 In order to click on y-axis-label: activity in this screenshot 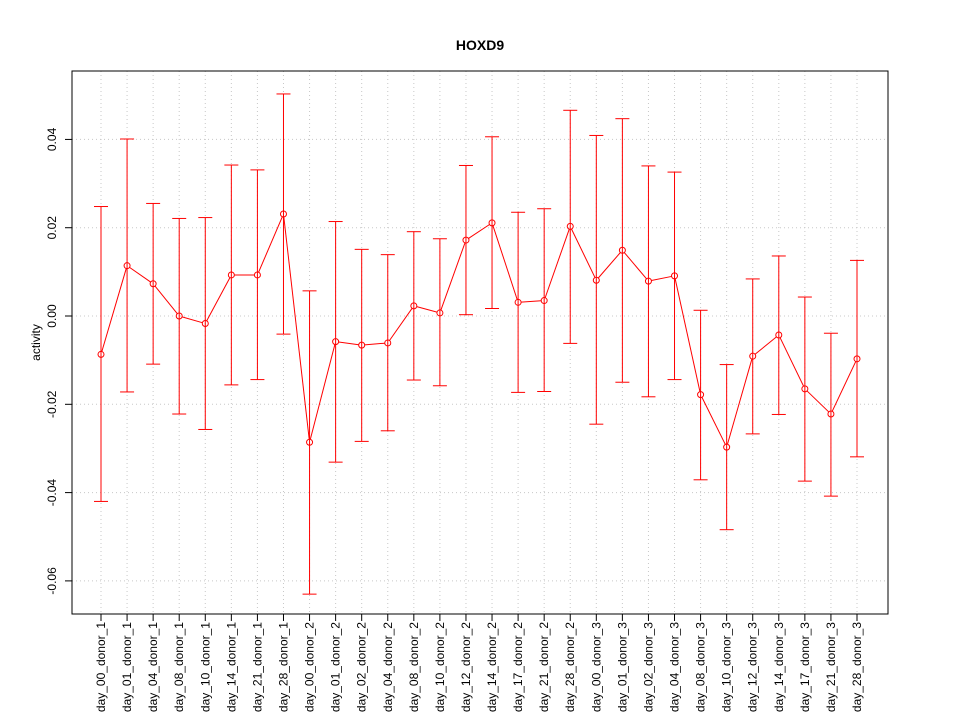, I will do `click(36, 342)`.